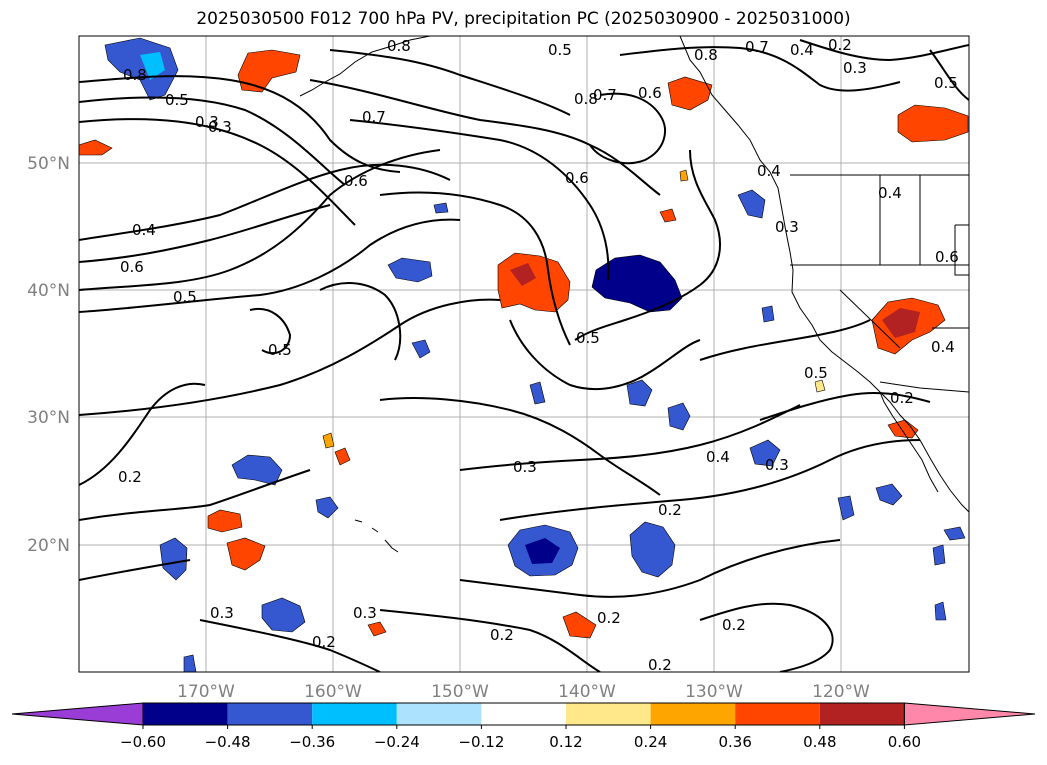  I want to click on lon-label-170w: 170°W, so click(206, 692).